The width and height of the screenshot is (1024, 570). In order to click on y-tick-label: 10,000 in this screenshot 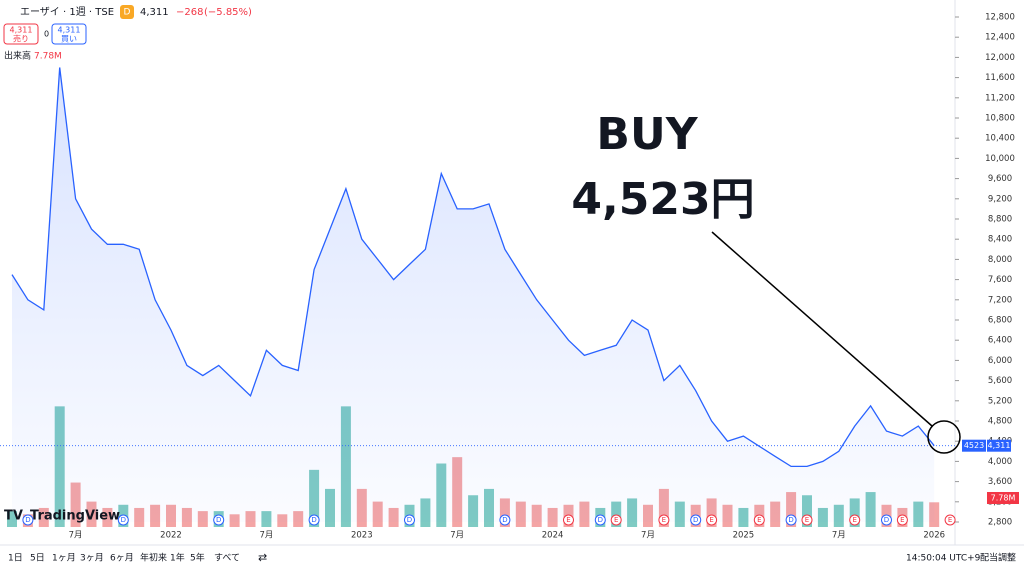, I will do `click(1000, 159)`.